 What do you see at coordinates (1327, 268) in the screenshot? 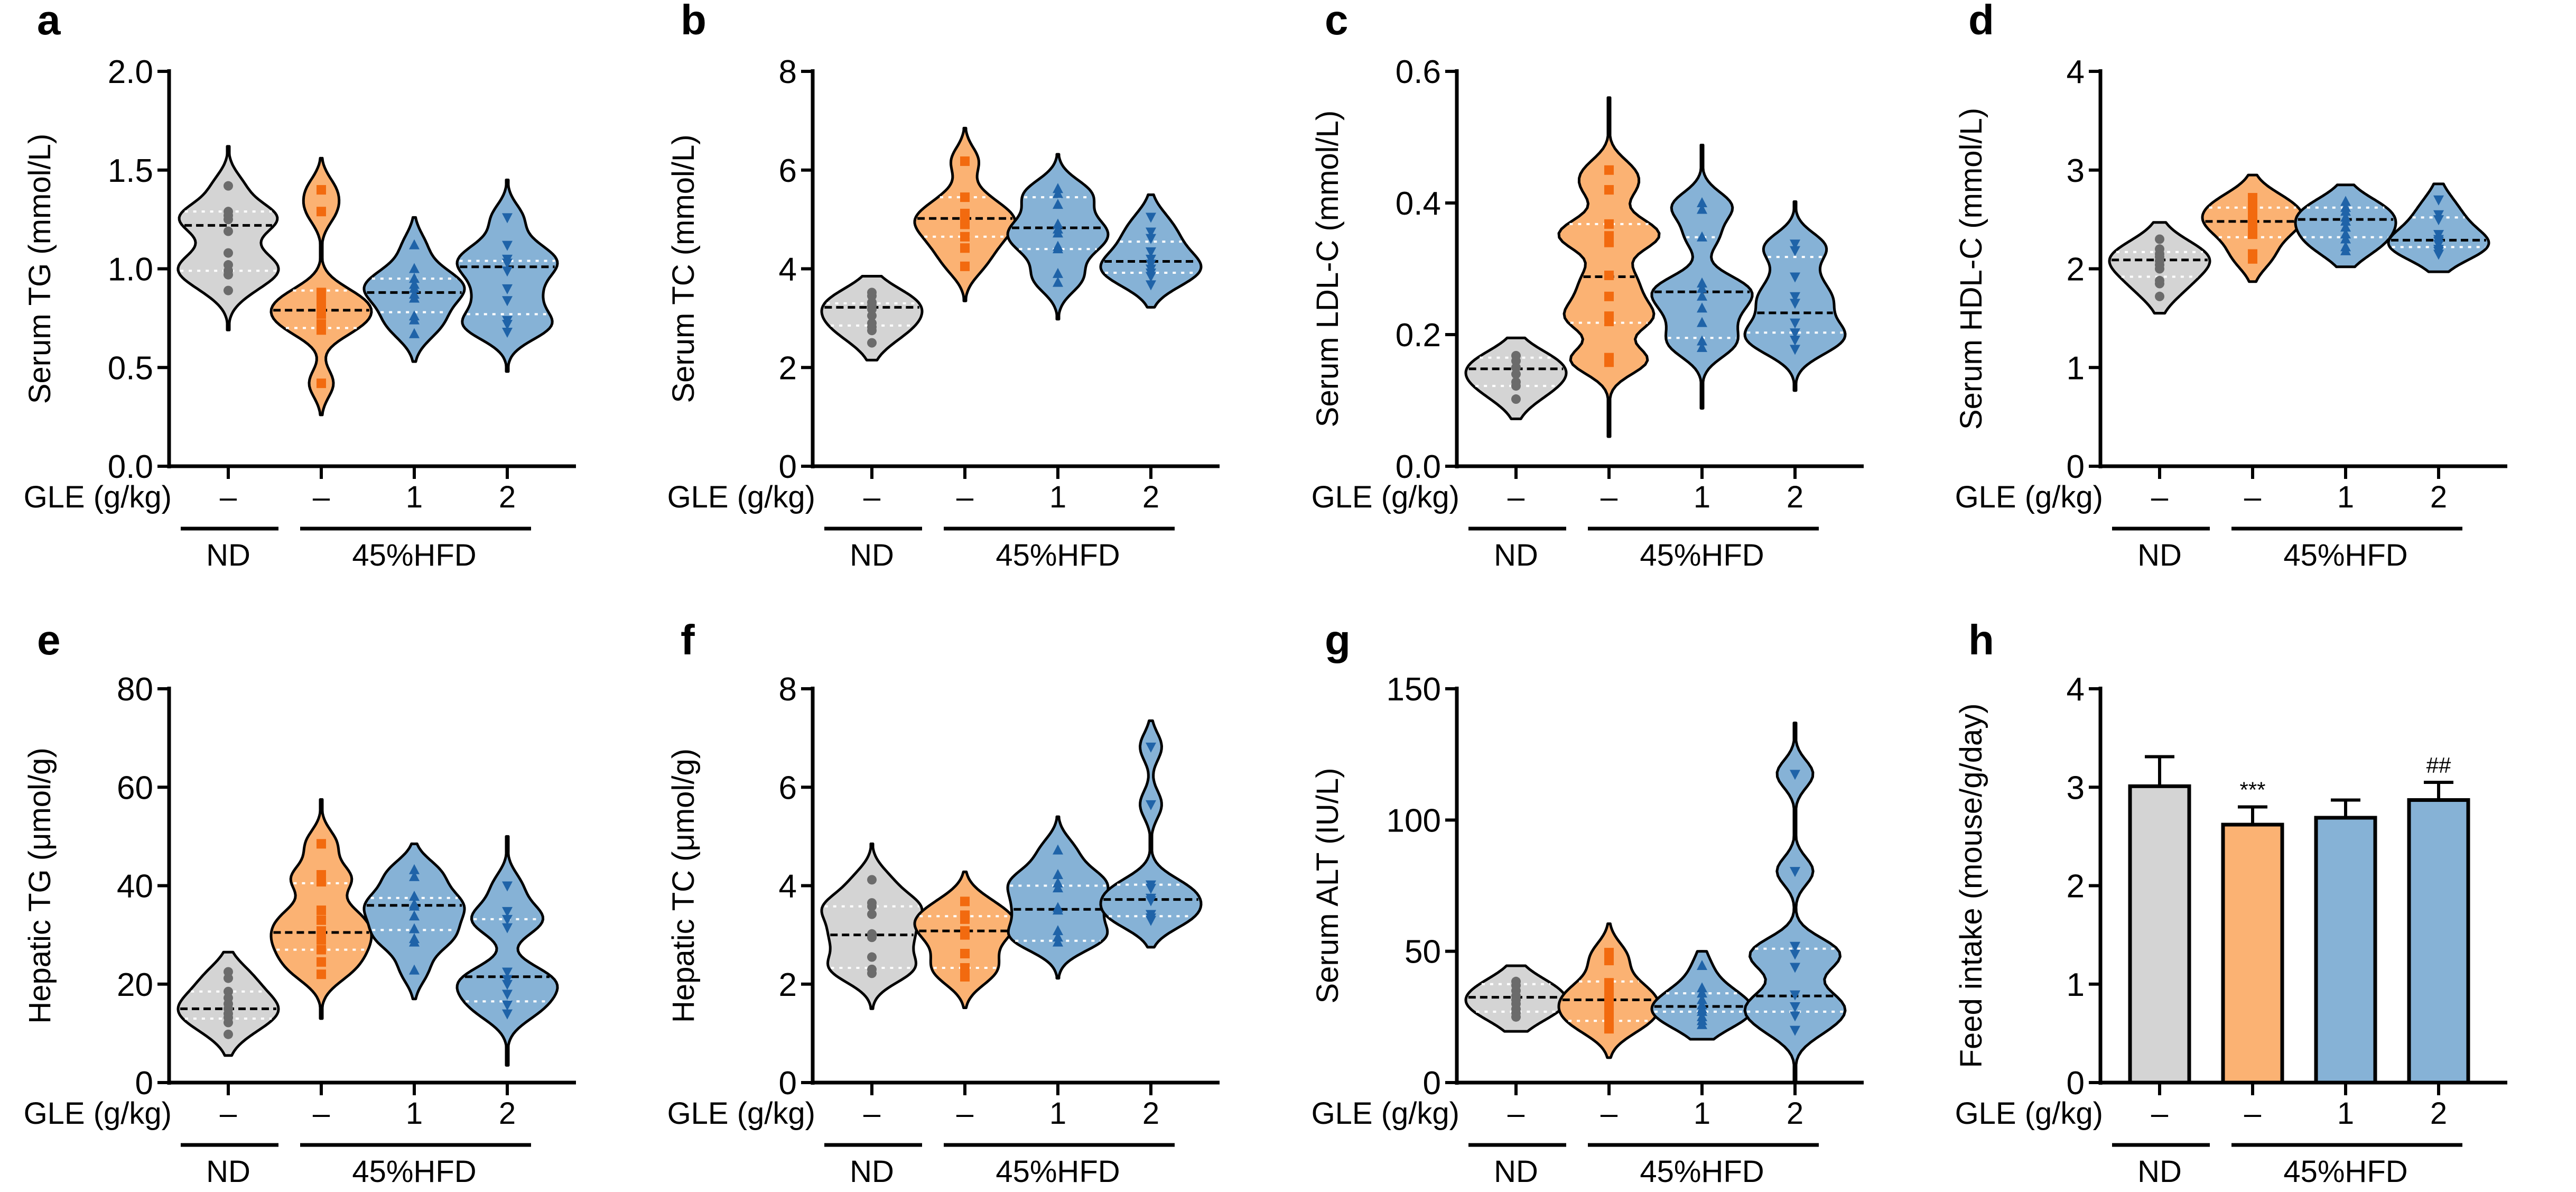
I see `y-axis-title: Serum LDL-C (mmol/L)` at bounding box center [1327, 268].